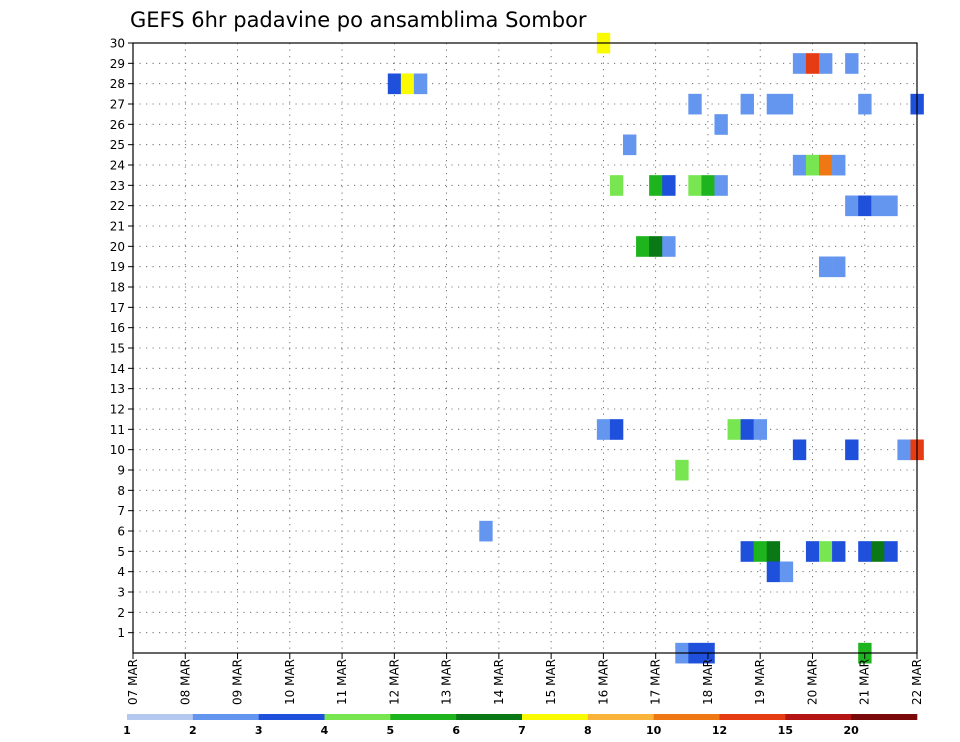 The height and width of the screenshot is (742, 960). What do you see at coordinates (865, 682) in the screenshot?
I see `x-tick-label: 21 MAR` at bounding box center [865, 682].